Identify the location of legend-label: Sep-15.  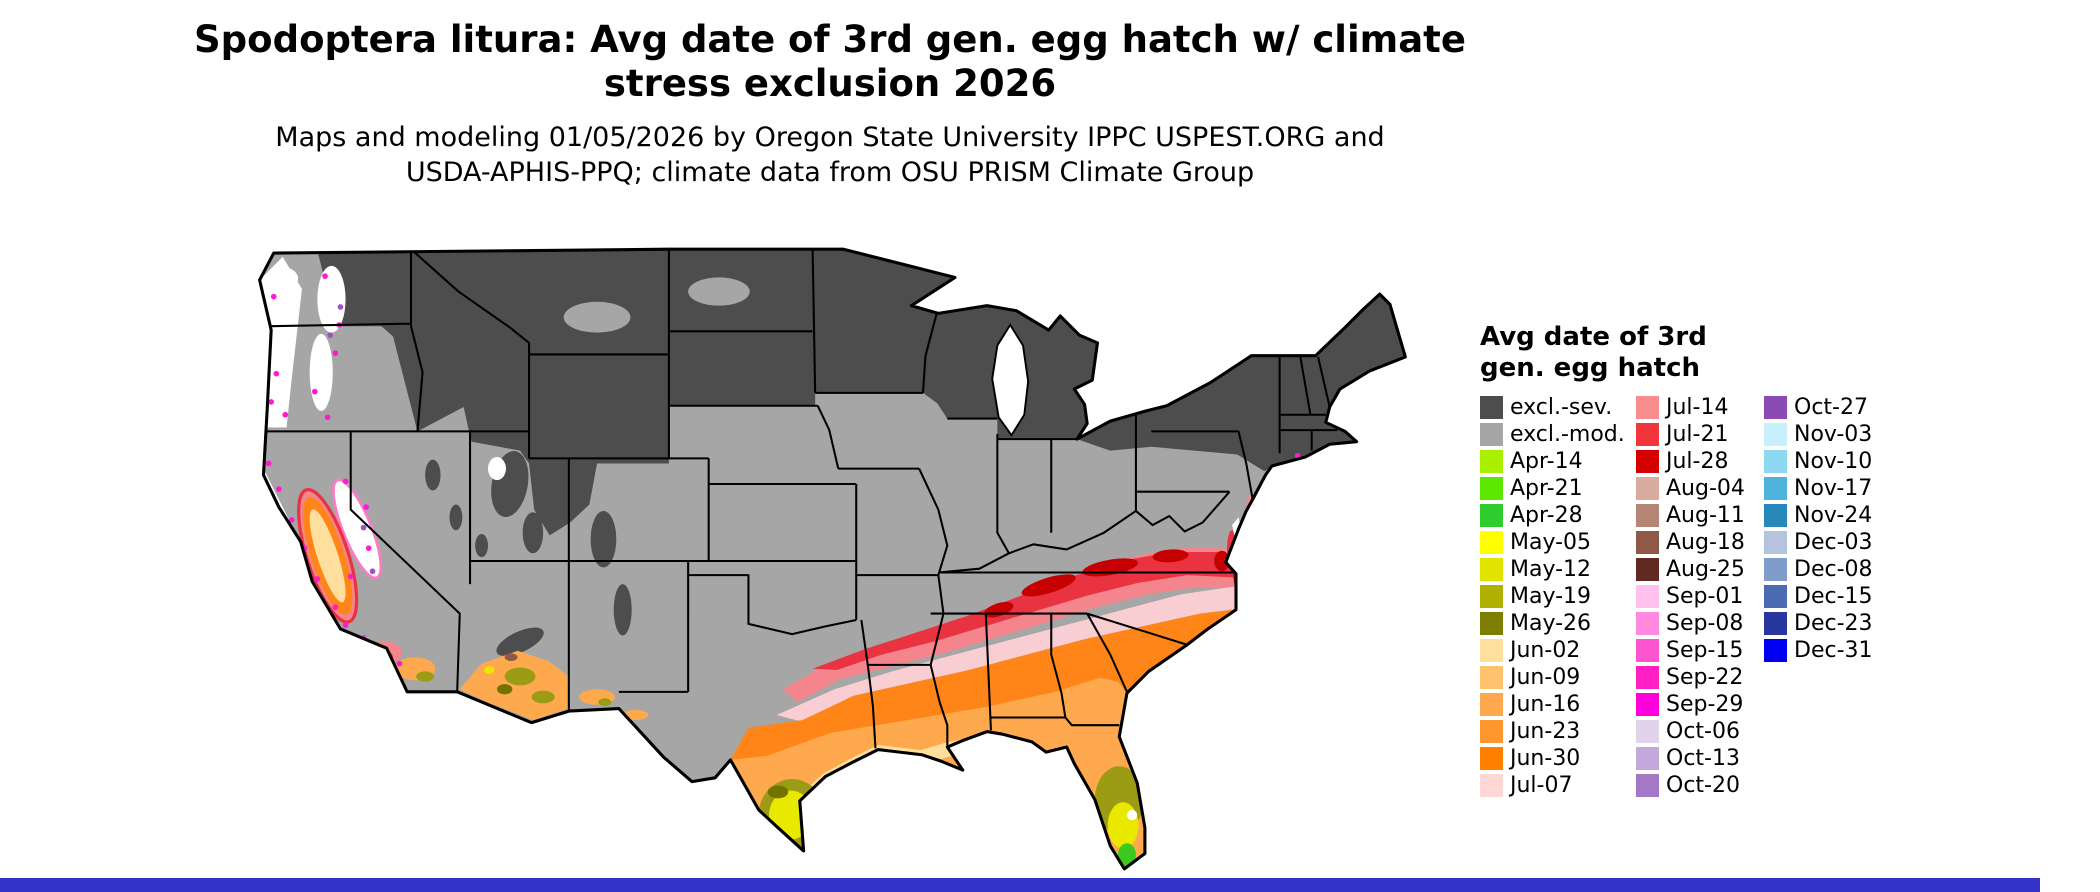
(1705, 650).